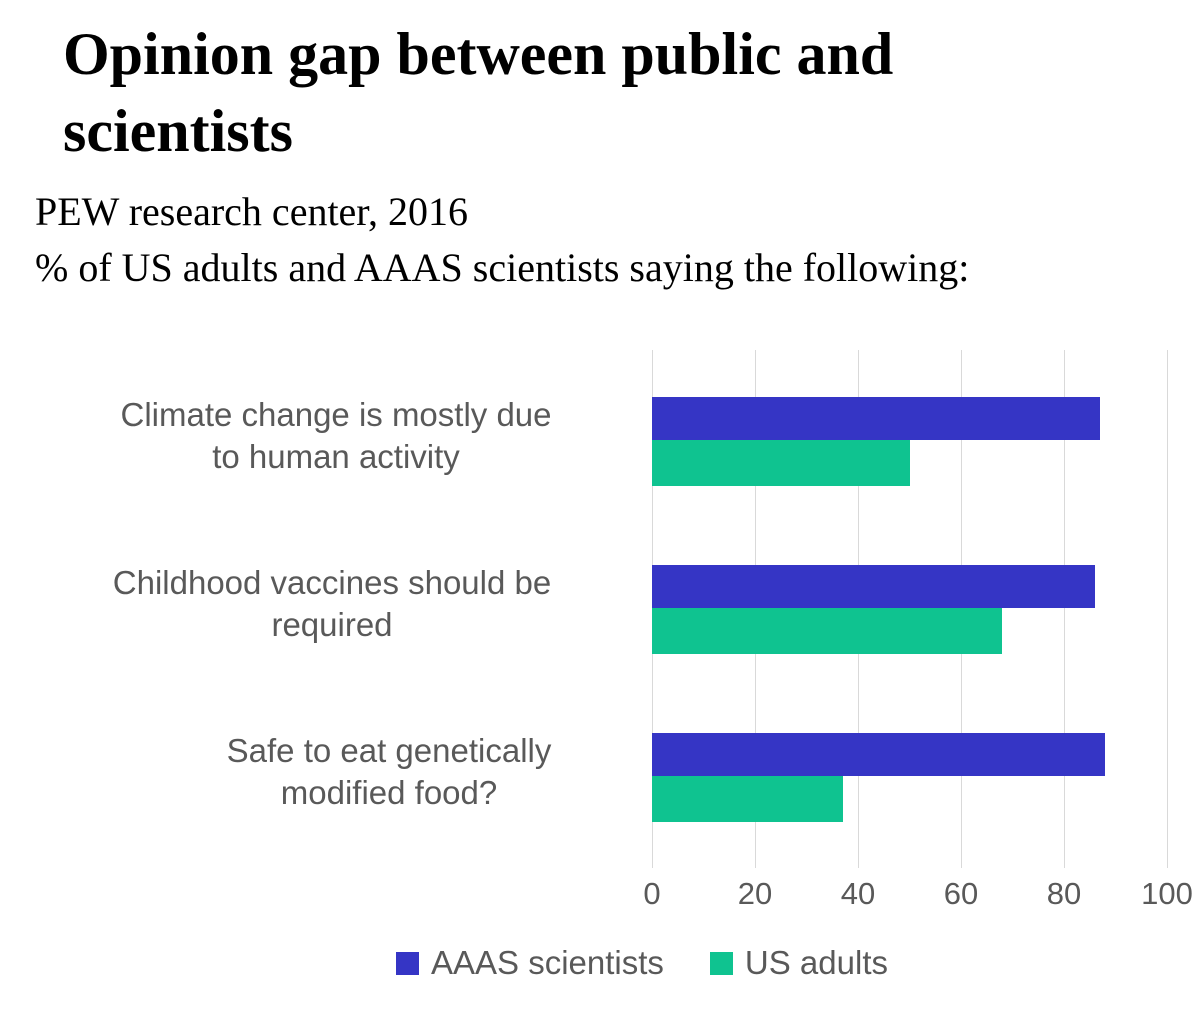 This screenshot has height=1018, width=1200. Describe the element at coordinates (917, 896) in the screenshot. I see `x-axis-tick-labels: 0 20 40 60 80 100` at that location.